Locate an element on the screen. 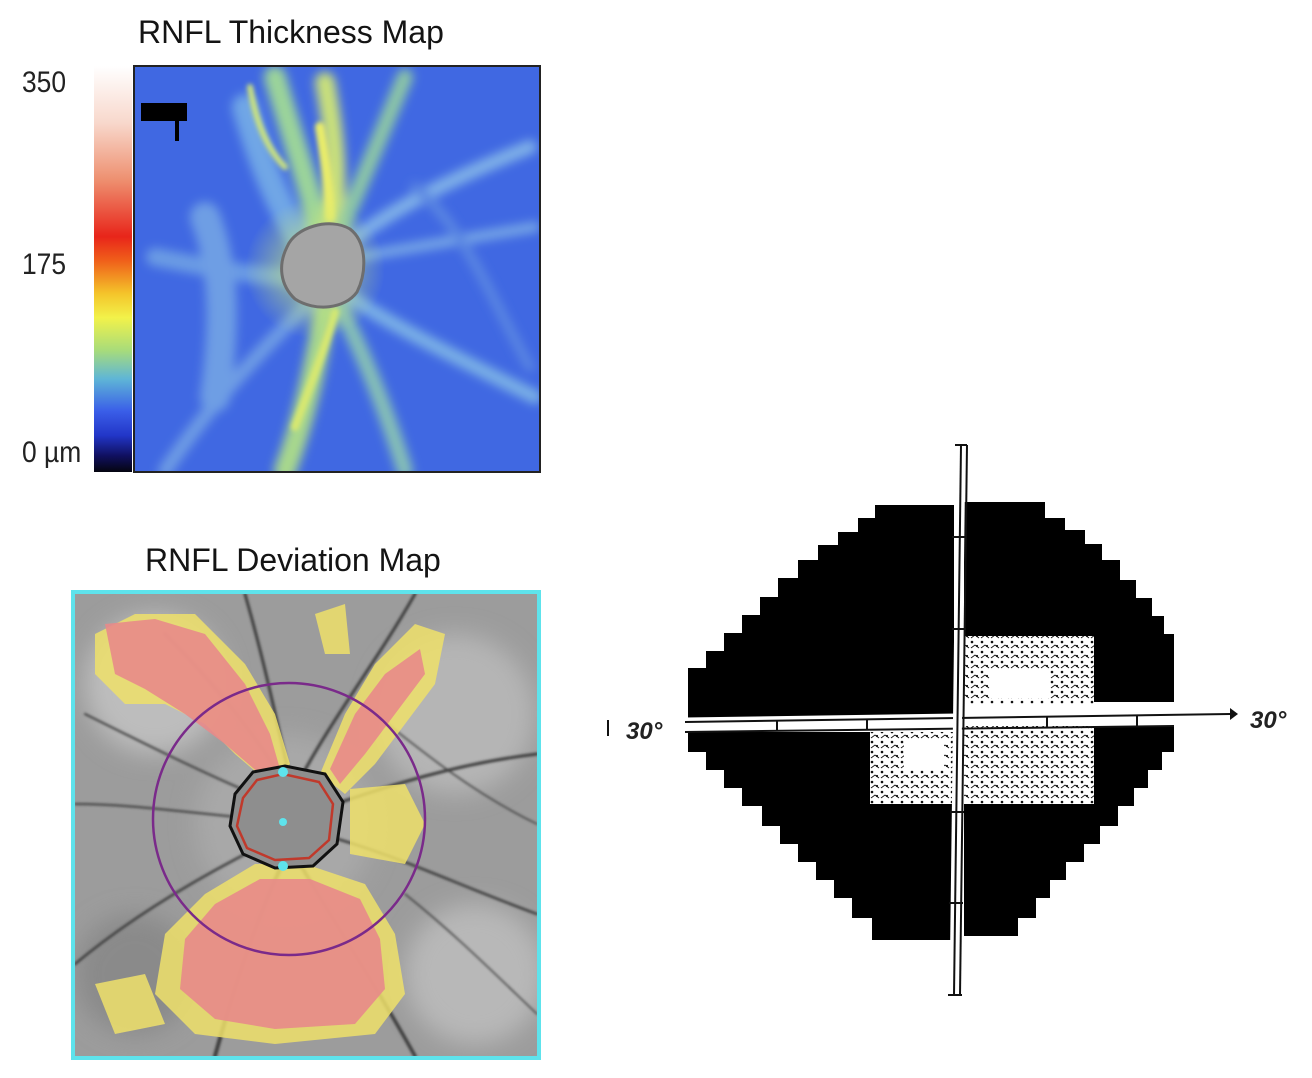  scan-circle is located at coordinates (289, 819).